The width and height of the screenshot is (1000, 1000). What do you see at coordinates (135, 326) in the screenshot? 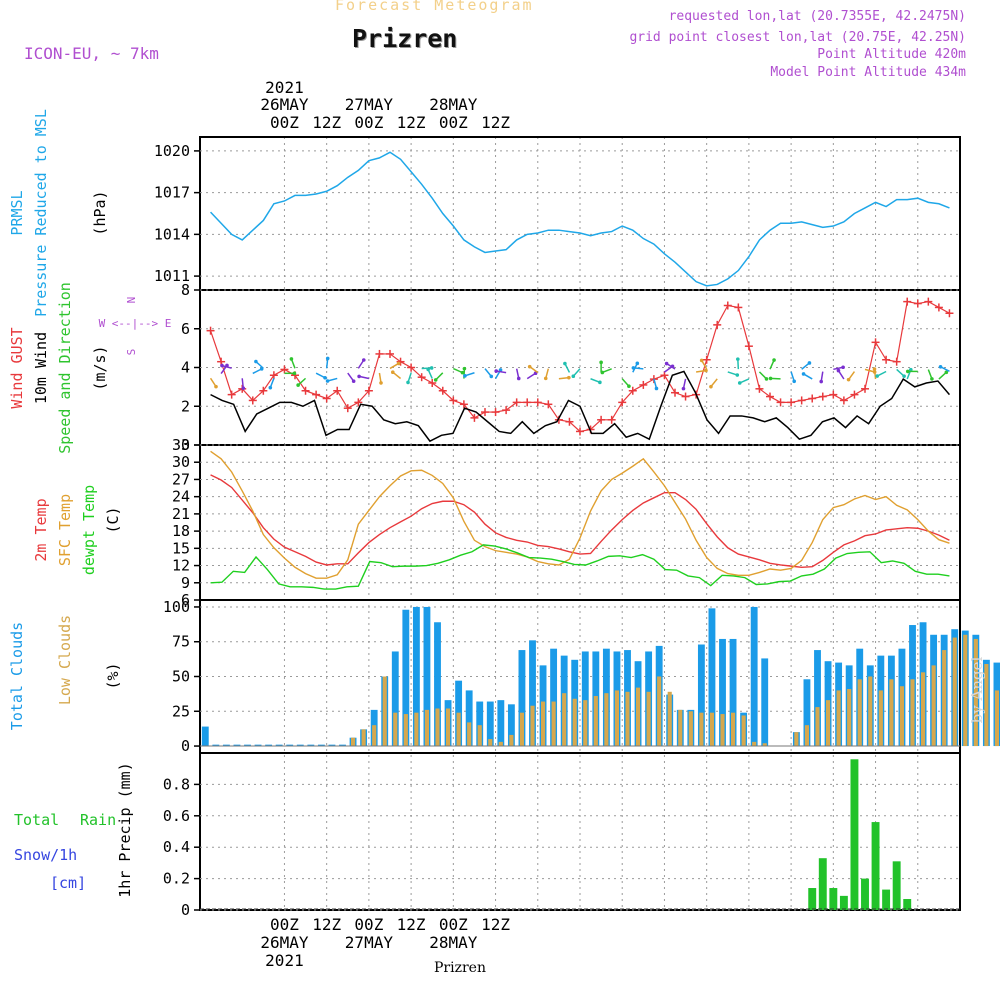
I see `compass-rose: N W <--|--> E S` at bounding box center [135, 326].